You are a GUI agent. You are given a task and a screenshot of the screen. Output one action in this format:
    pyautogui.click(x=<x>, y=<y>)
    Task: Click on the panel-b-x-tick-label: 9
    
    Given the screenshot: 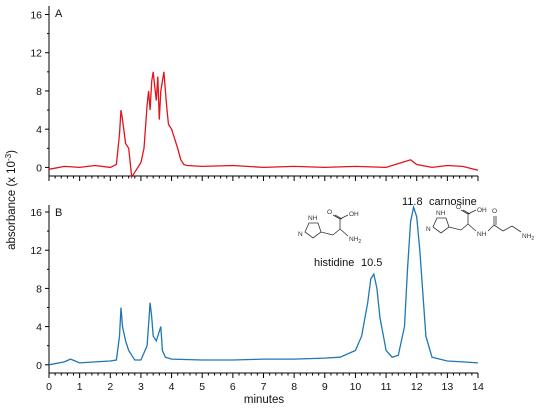 What is the action you would take?
    pyautogui.click(x=325, y=387)
    